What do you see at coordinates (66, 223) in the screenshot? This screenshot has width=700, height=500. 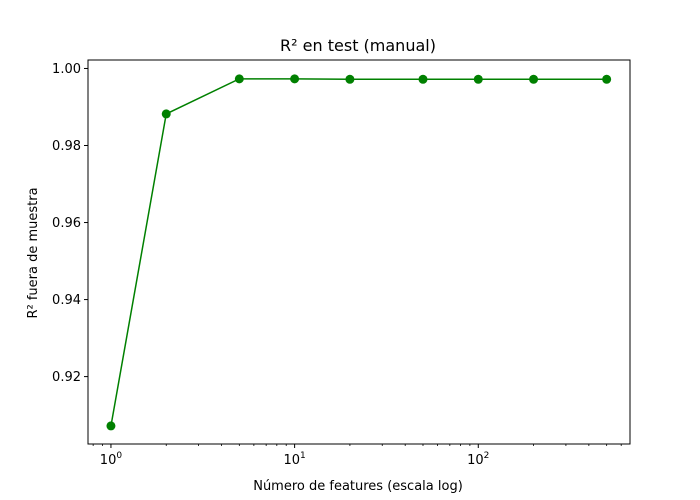 I see `y-tick-label: 0.96` at bounding box center [66, 223].